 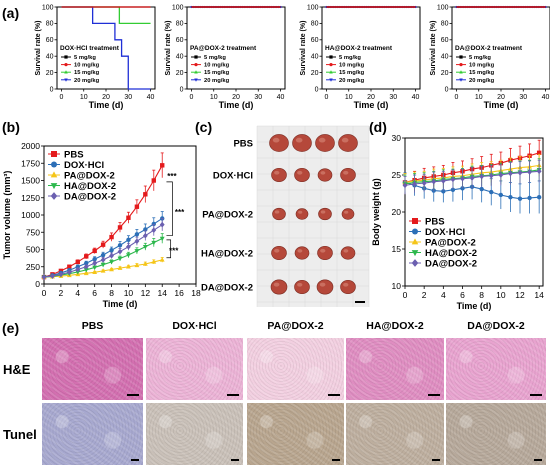 What do you see at coordinates (20, 434) in the screenshot?
I see `histology-row-label: Tunel` at bounding box center [20, 434].